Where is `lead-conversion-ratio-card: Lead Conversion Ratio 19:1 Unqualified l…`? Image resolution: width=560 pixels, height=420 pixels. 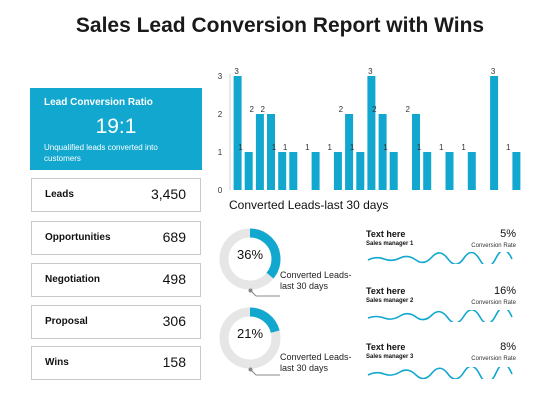 lead-conversion-ratio-card: Lead Conversion Ratio 19:1 Unqualified l… is located at coordinates (116, 129).